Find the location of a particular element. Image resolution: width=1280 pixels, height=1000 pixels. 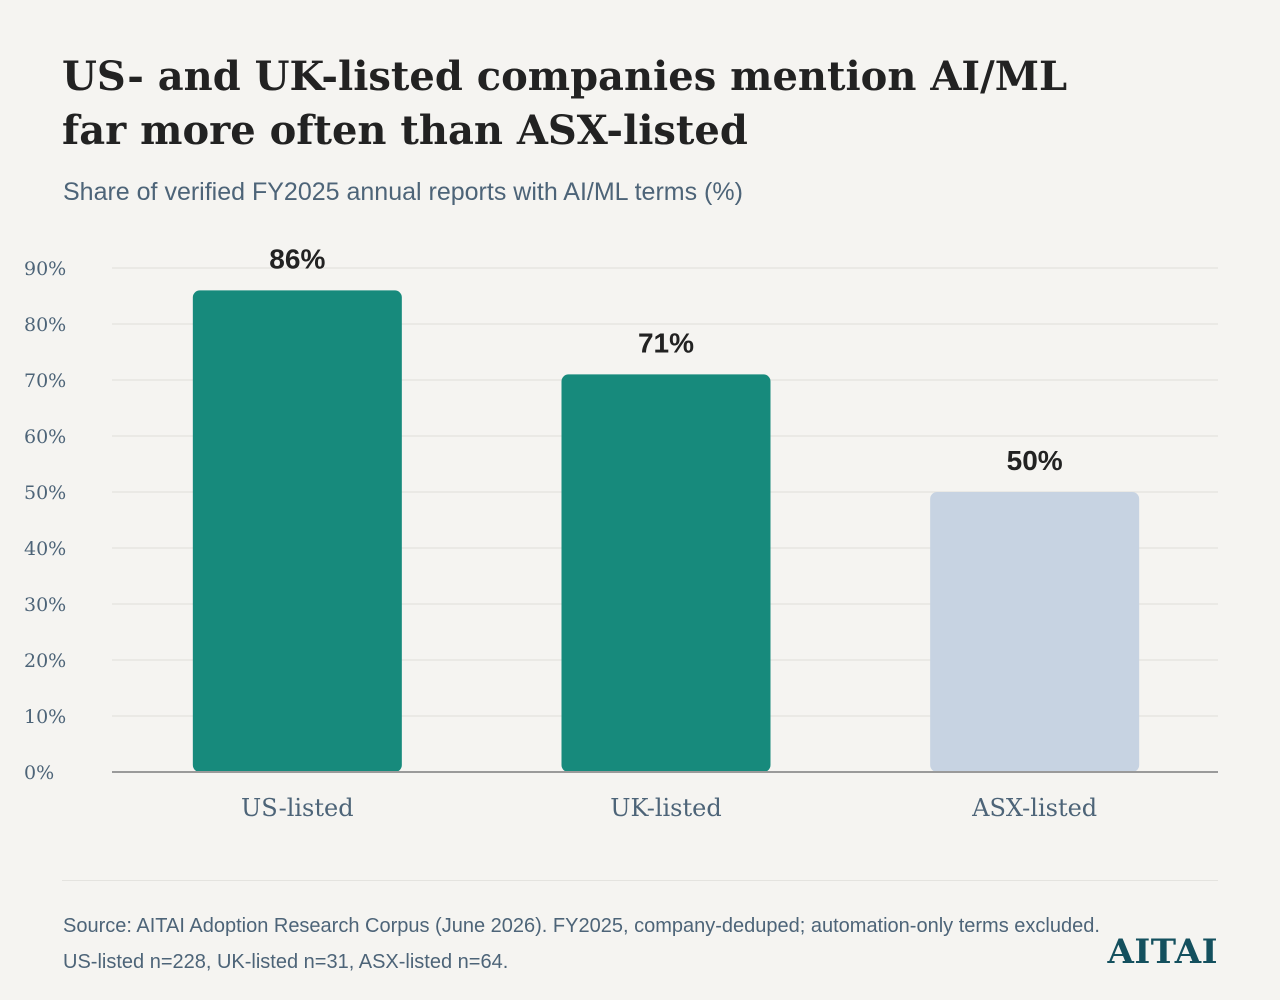

footer-divider is located at coordinates (640, 880).